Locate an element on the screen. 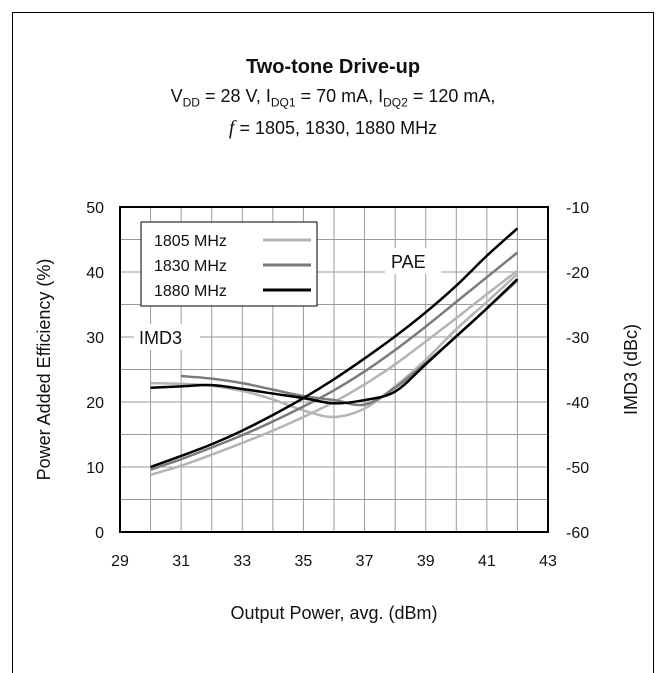 This screenshot has width=666, height=673. y-tick-label-right: -20 is located at coordinates (577, 273).